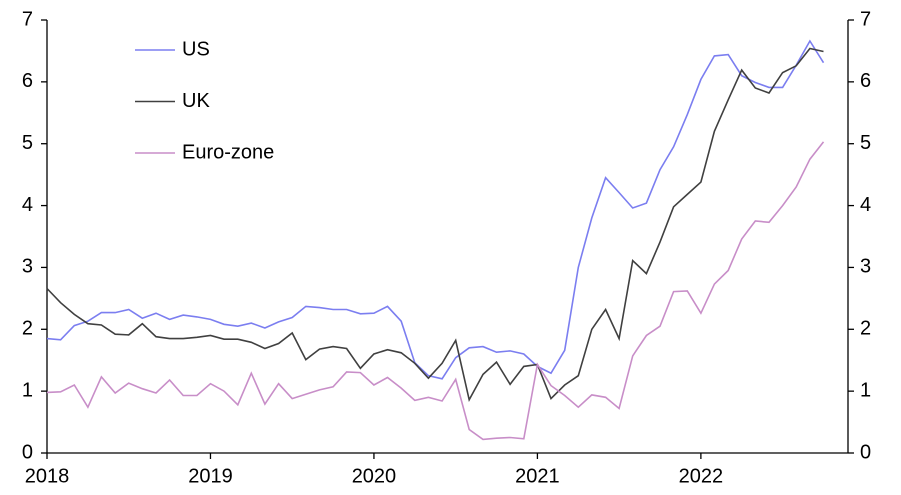 The image size is (901, 495). Describe the element at coordinates (865, 19) in the screenshot. I see `y2-tick-label: 7` at that location.